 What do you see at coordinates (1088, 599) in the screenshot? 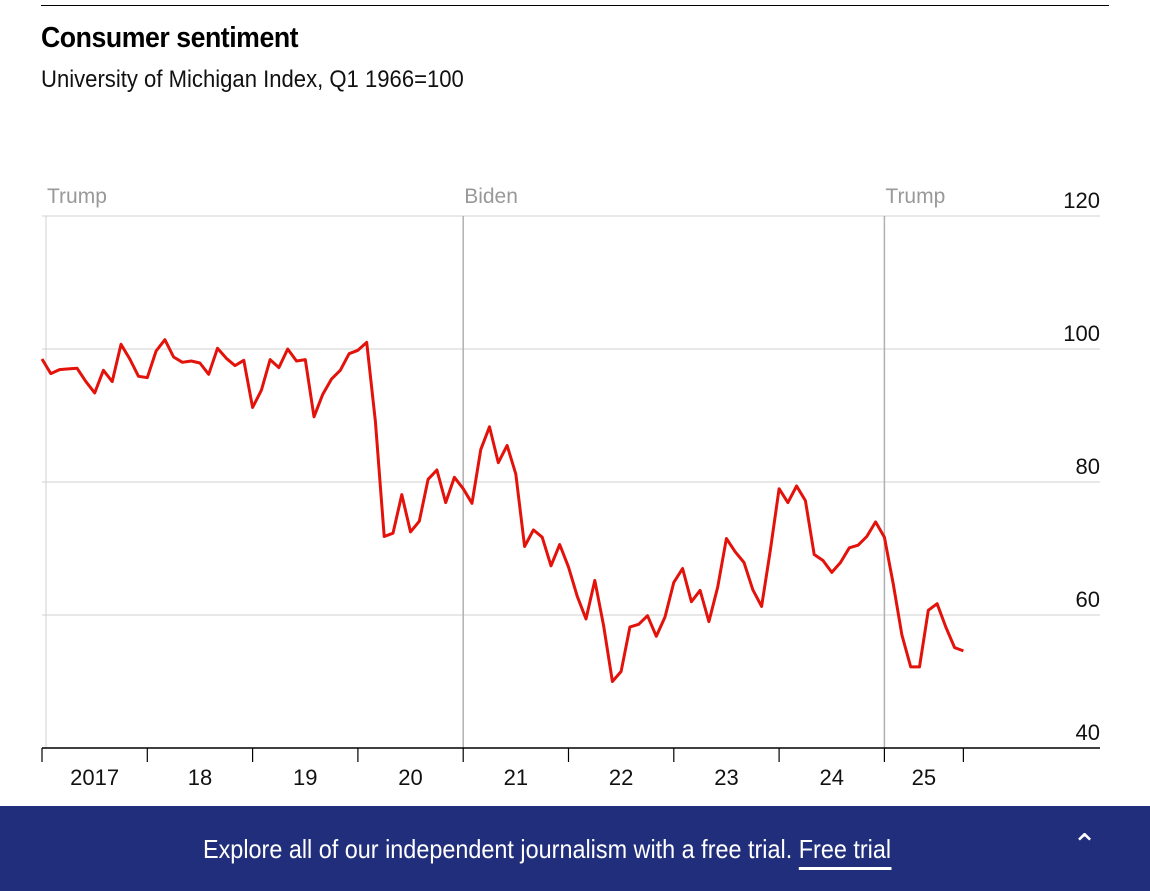
I see `y-tick-label: 60` at bounding box center [1088, 599].